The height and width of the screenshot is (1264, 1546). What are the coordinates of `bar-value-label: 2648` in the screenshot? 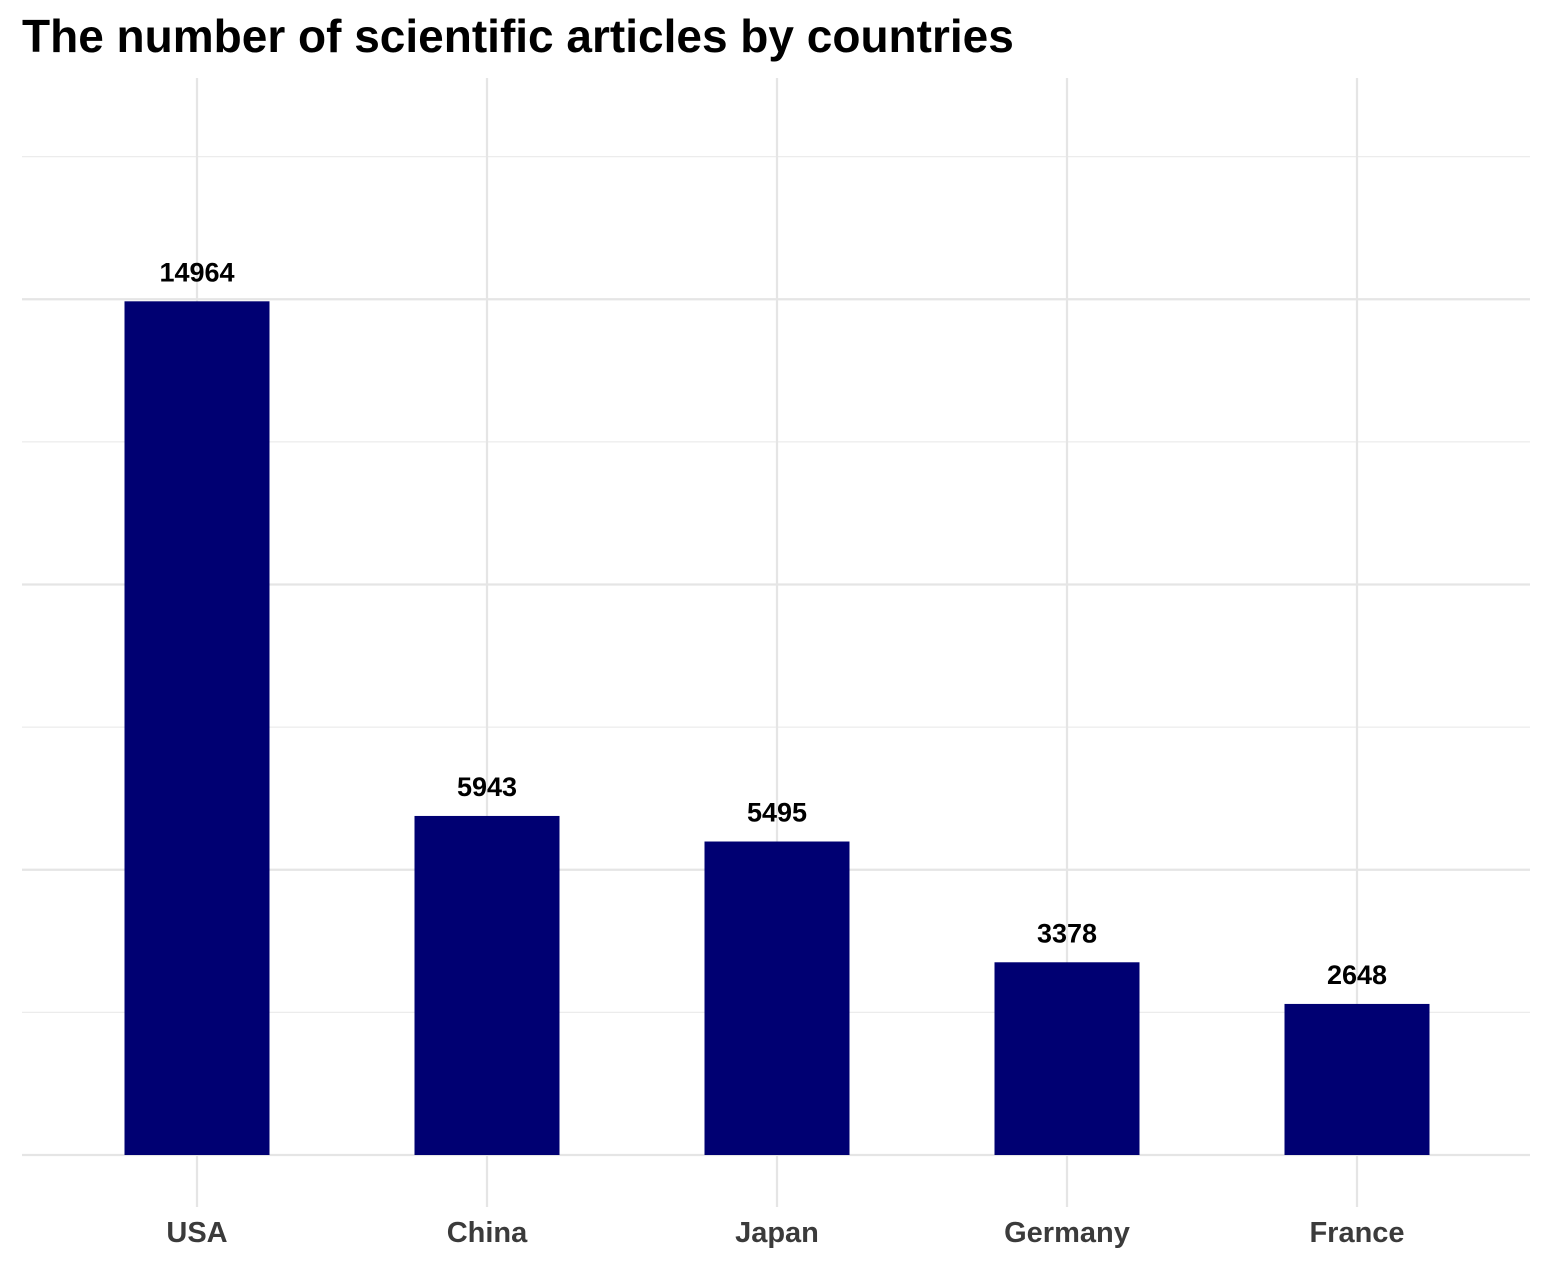 It's located at (1357, 975).